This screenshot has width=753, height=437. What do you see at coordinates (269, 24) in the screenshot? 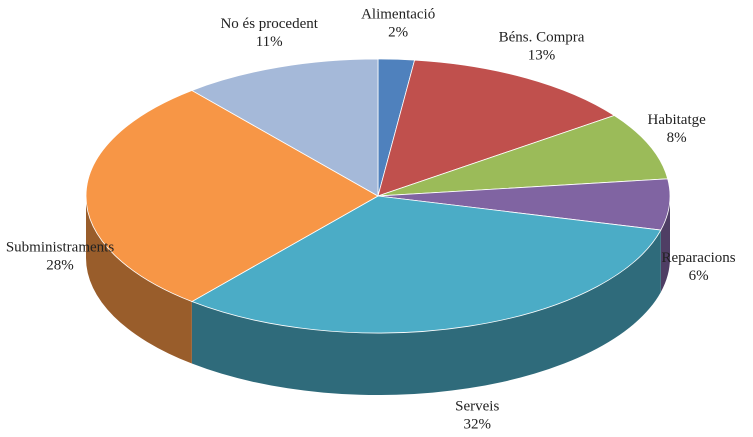
I see `slice-label: No és procedent` at bounding box center [269, 24].